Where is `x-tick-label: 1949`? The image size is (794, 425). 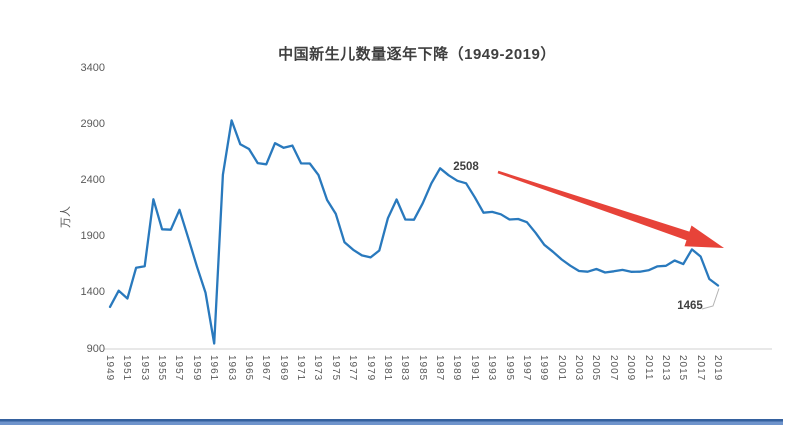
x-tick-label: 1949 is located at coordinates (109, 368).